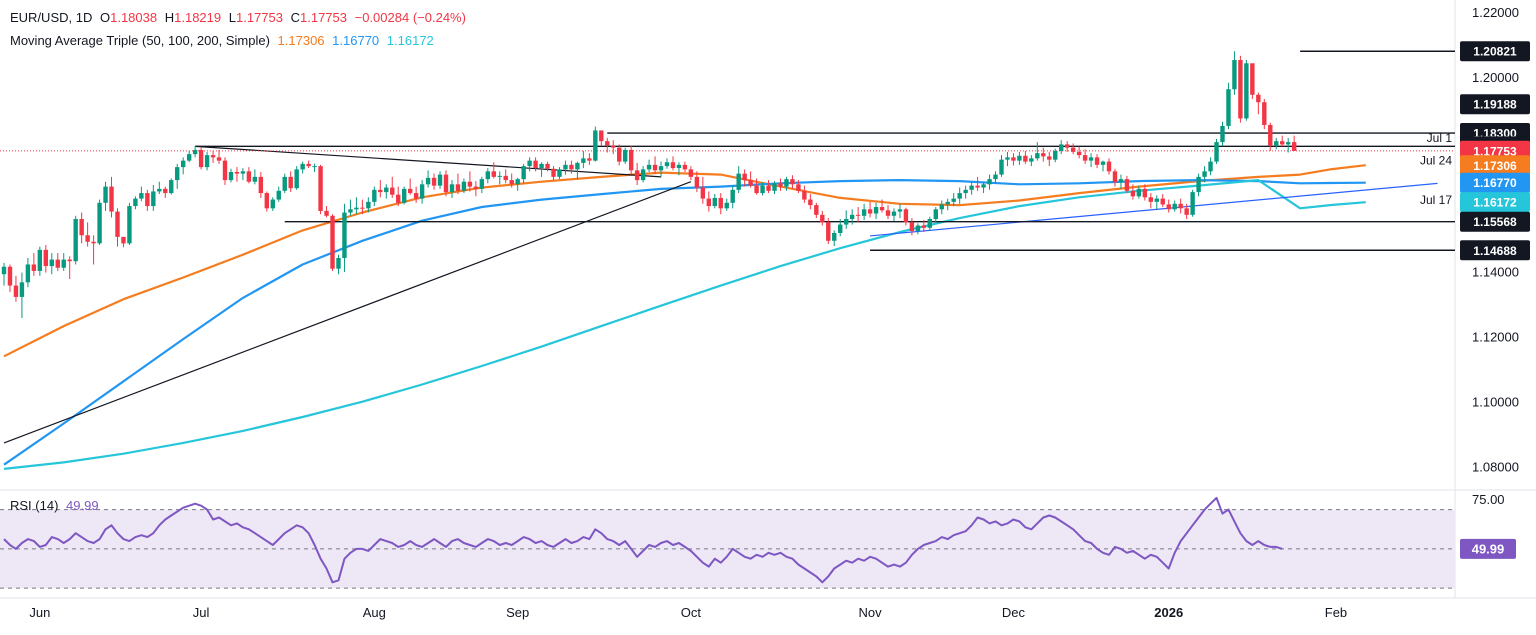 This screenshot has height=635, width=1536. Describe the element at coordinates (1495, 183) in the screenshot. I see `ma100-value-label: 1.16770` at that location.